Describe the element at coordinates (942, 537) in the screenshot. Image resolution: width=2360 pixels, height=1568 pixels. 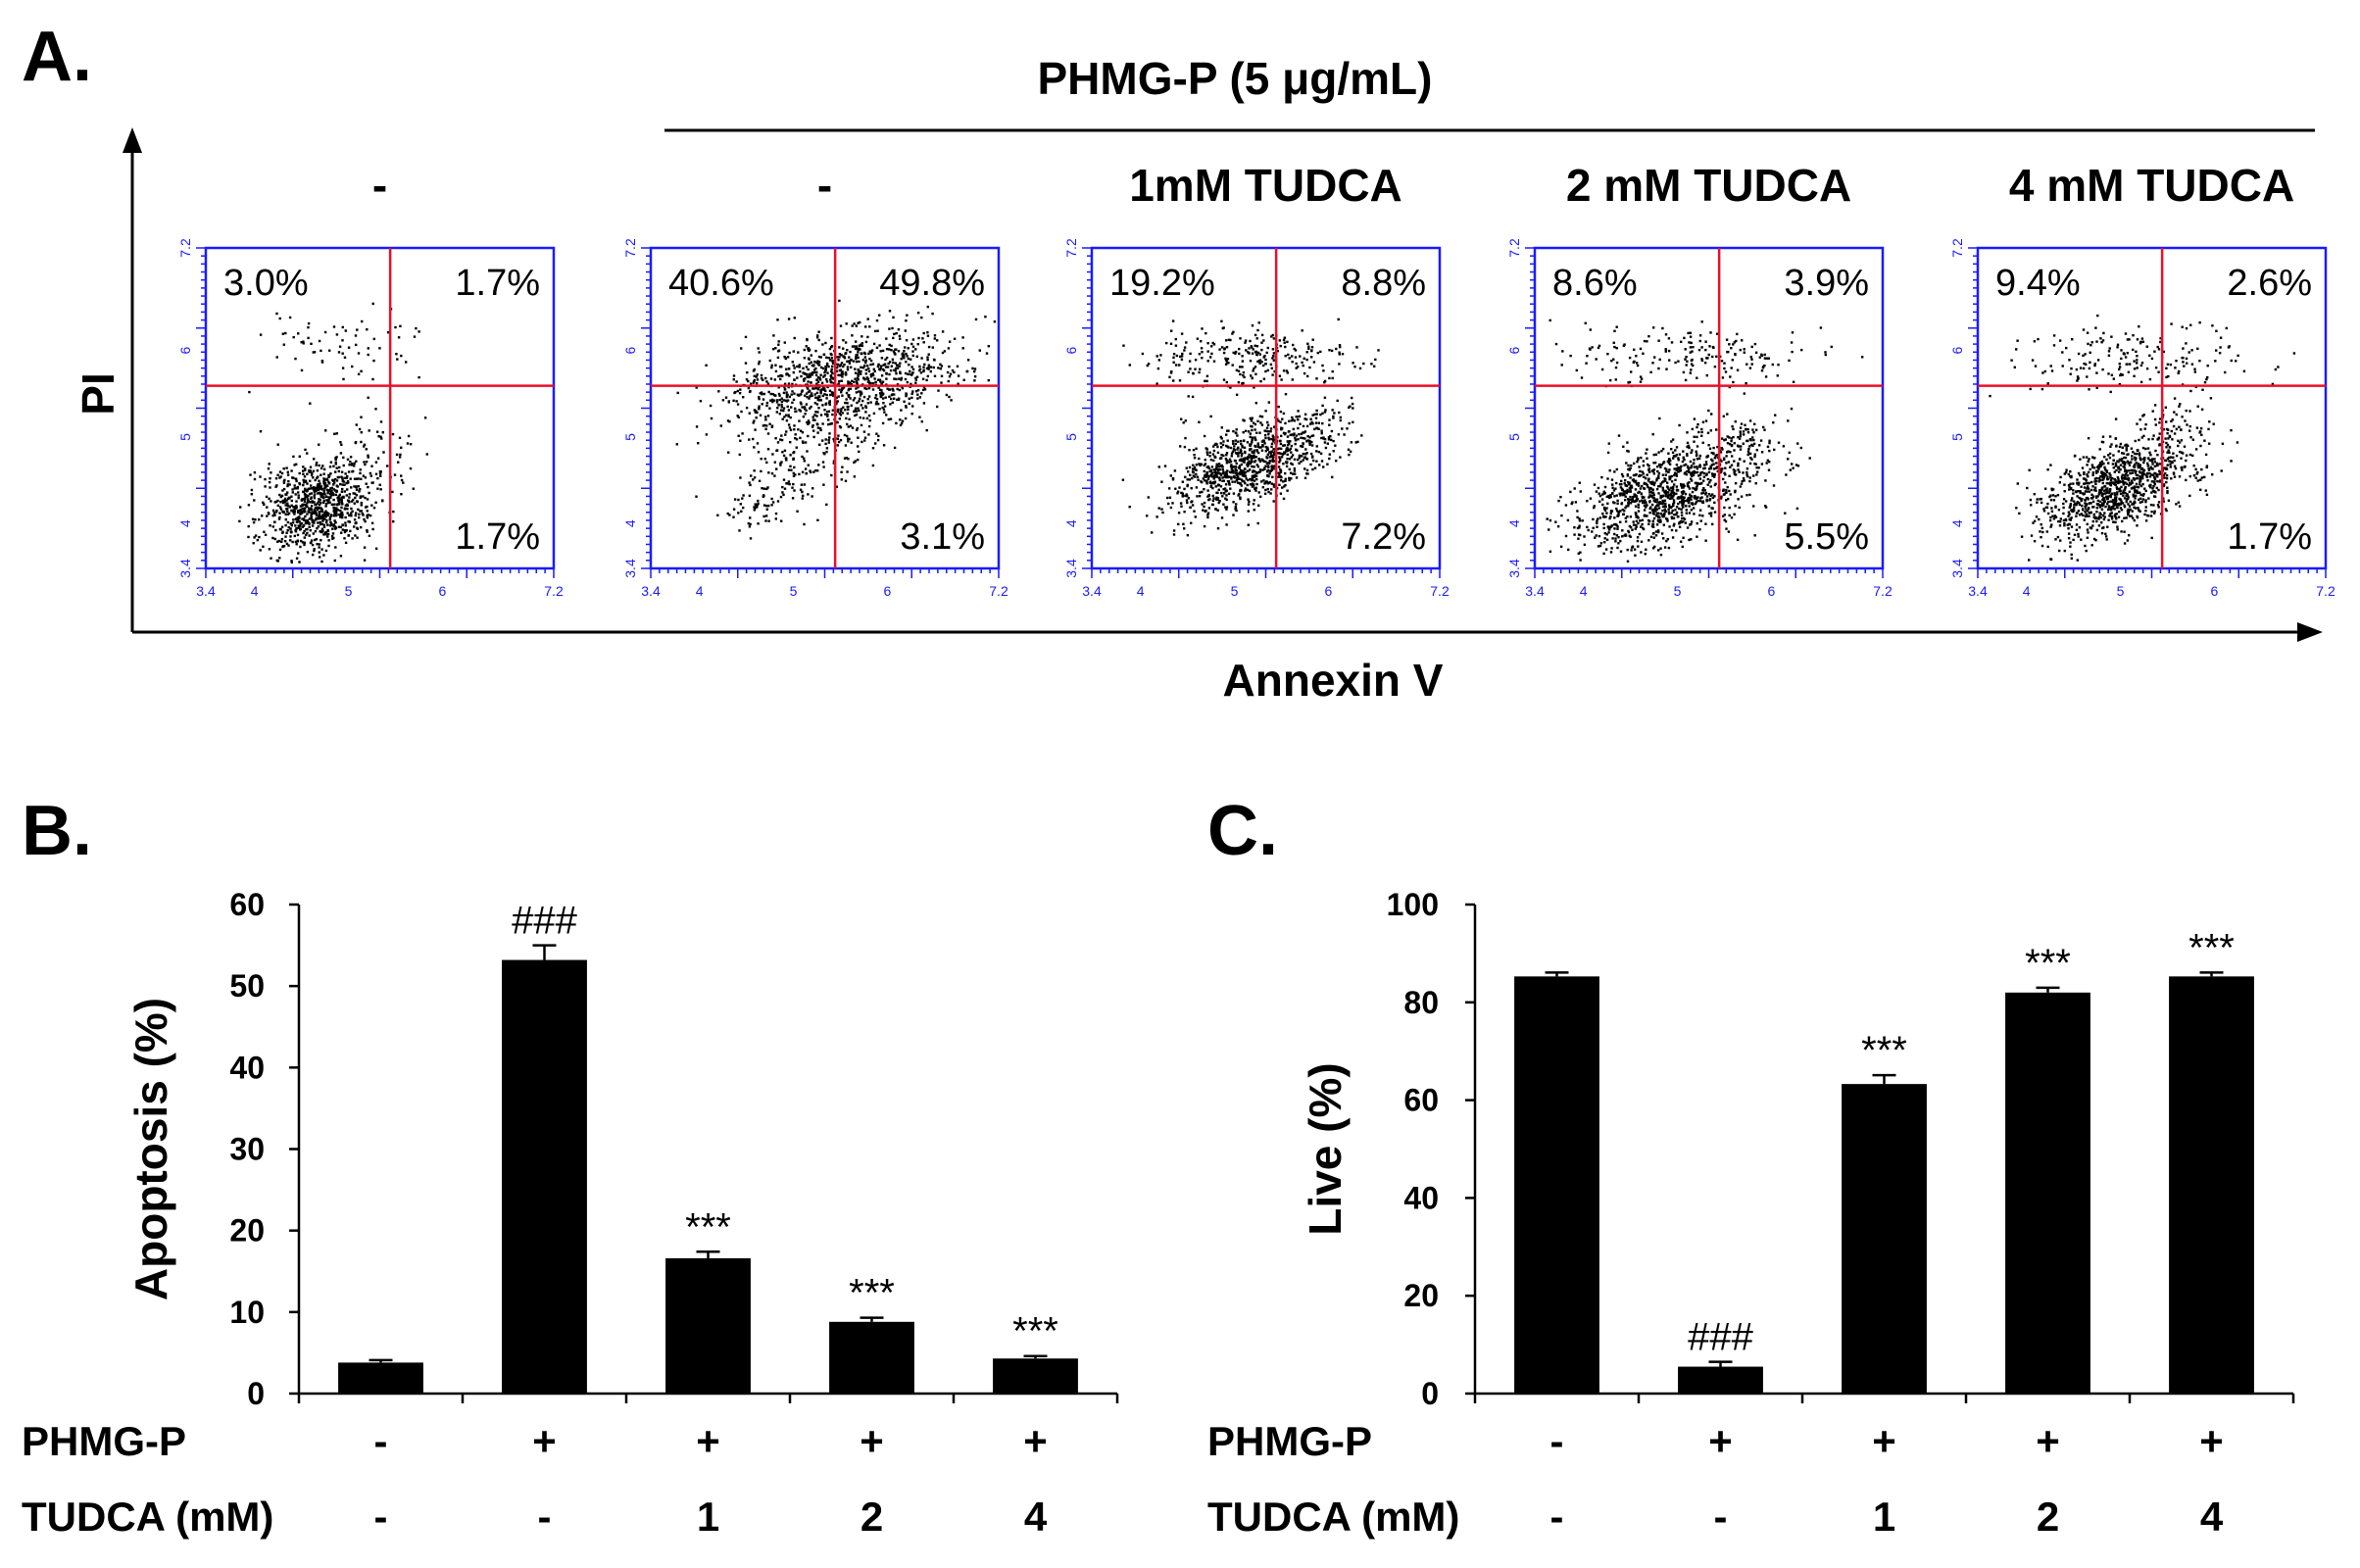
I see `quadrant-lower-right: 3.1%` at that location.